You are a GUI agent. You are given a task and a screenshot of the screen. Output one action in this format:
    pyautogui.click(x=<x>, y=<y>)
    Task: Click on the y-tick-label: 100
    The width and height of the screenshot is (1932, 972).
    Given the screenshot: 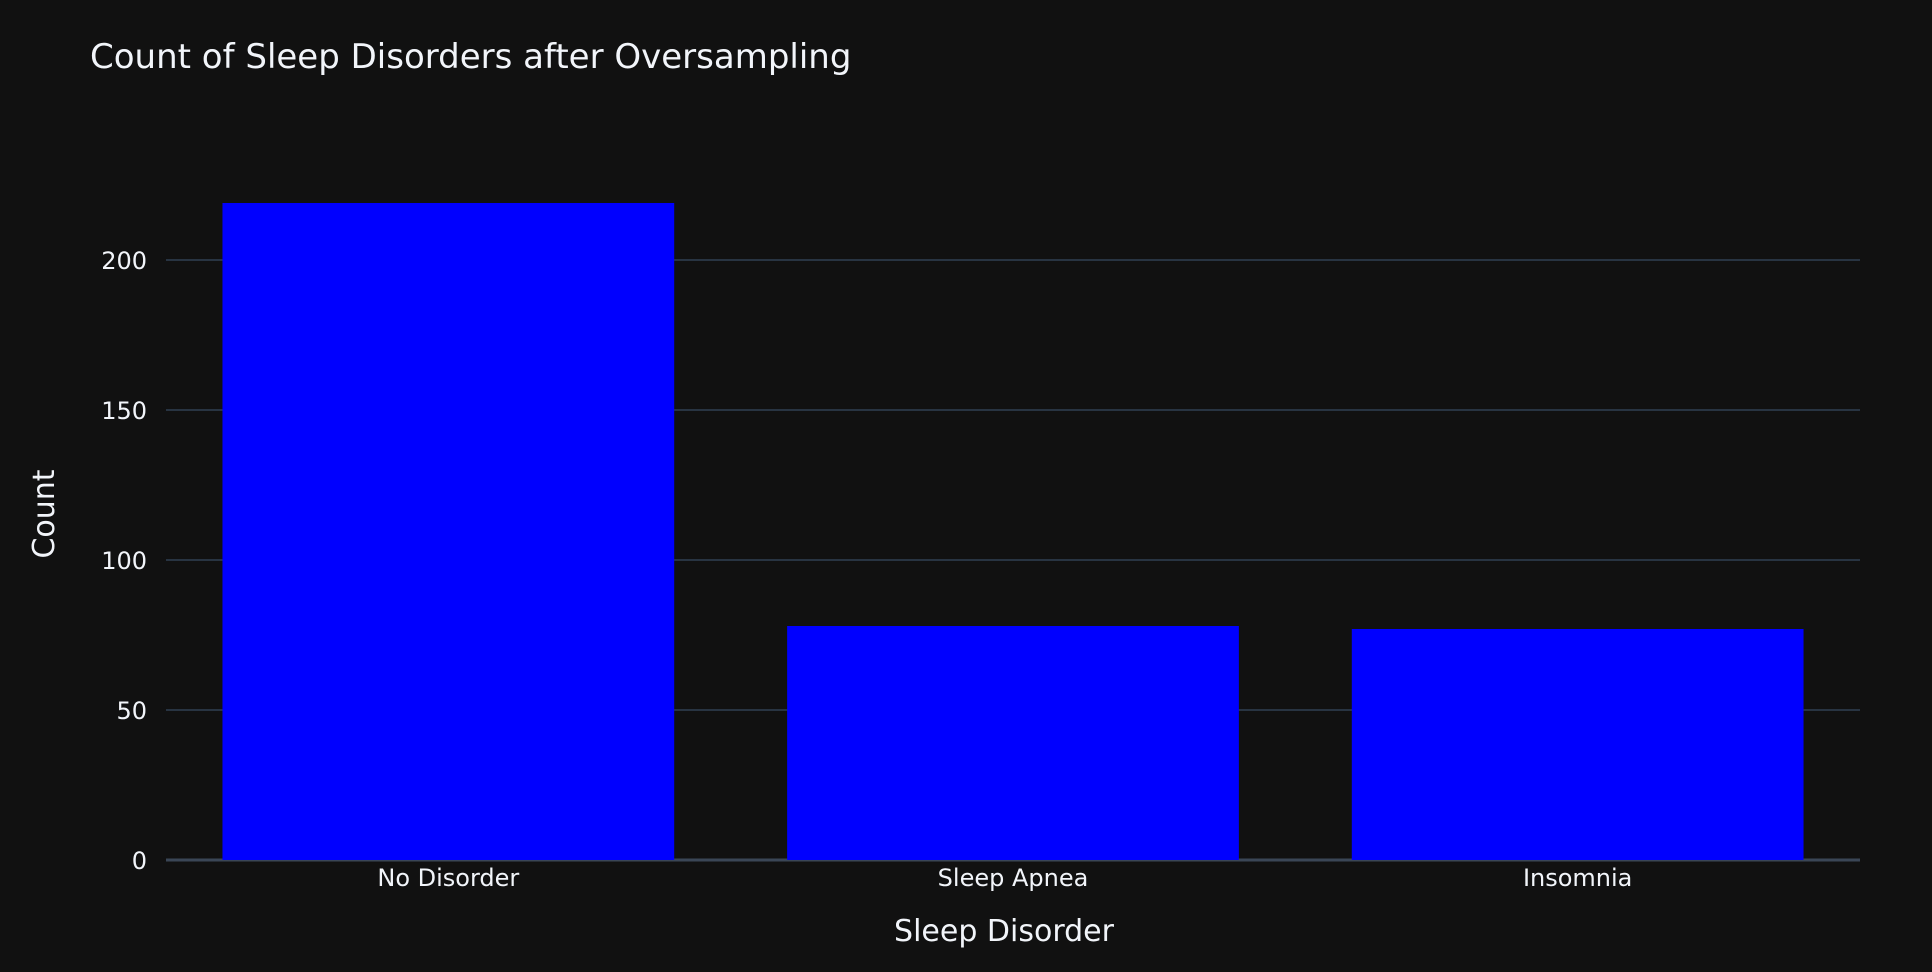 What is the action you would take?
    pyautogui.click(x=124, y=561)
    